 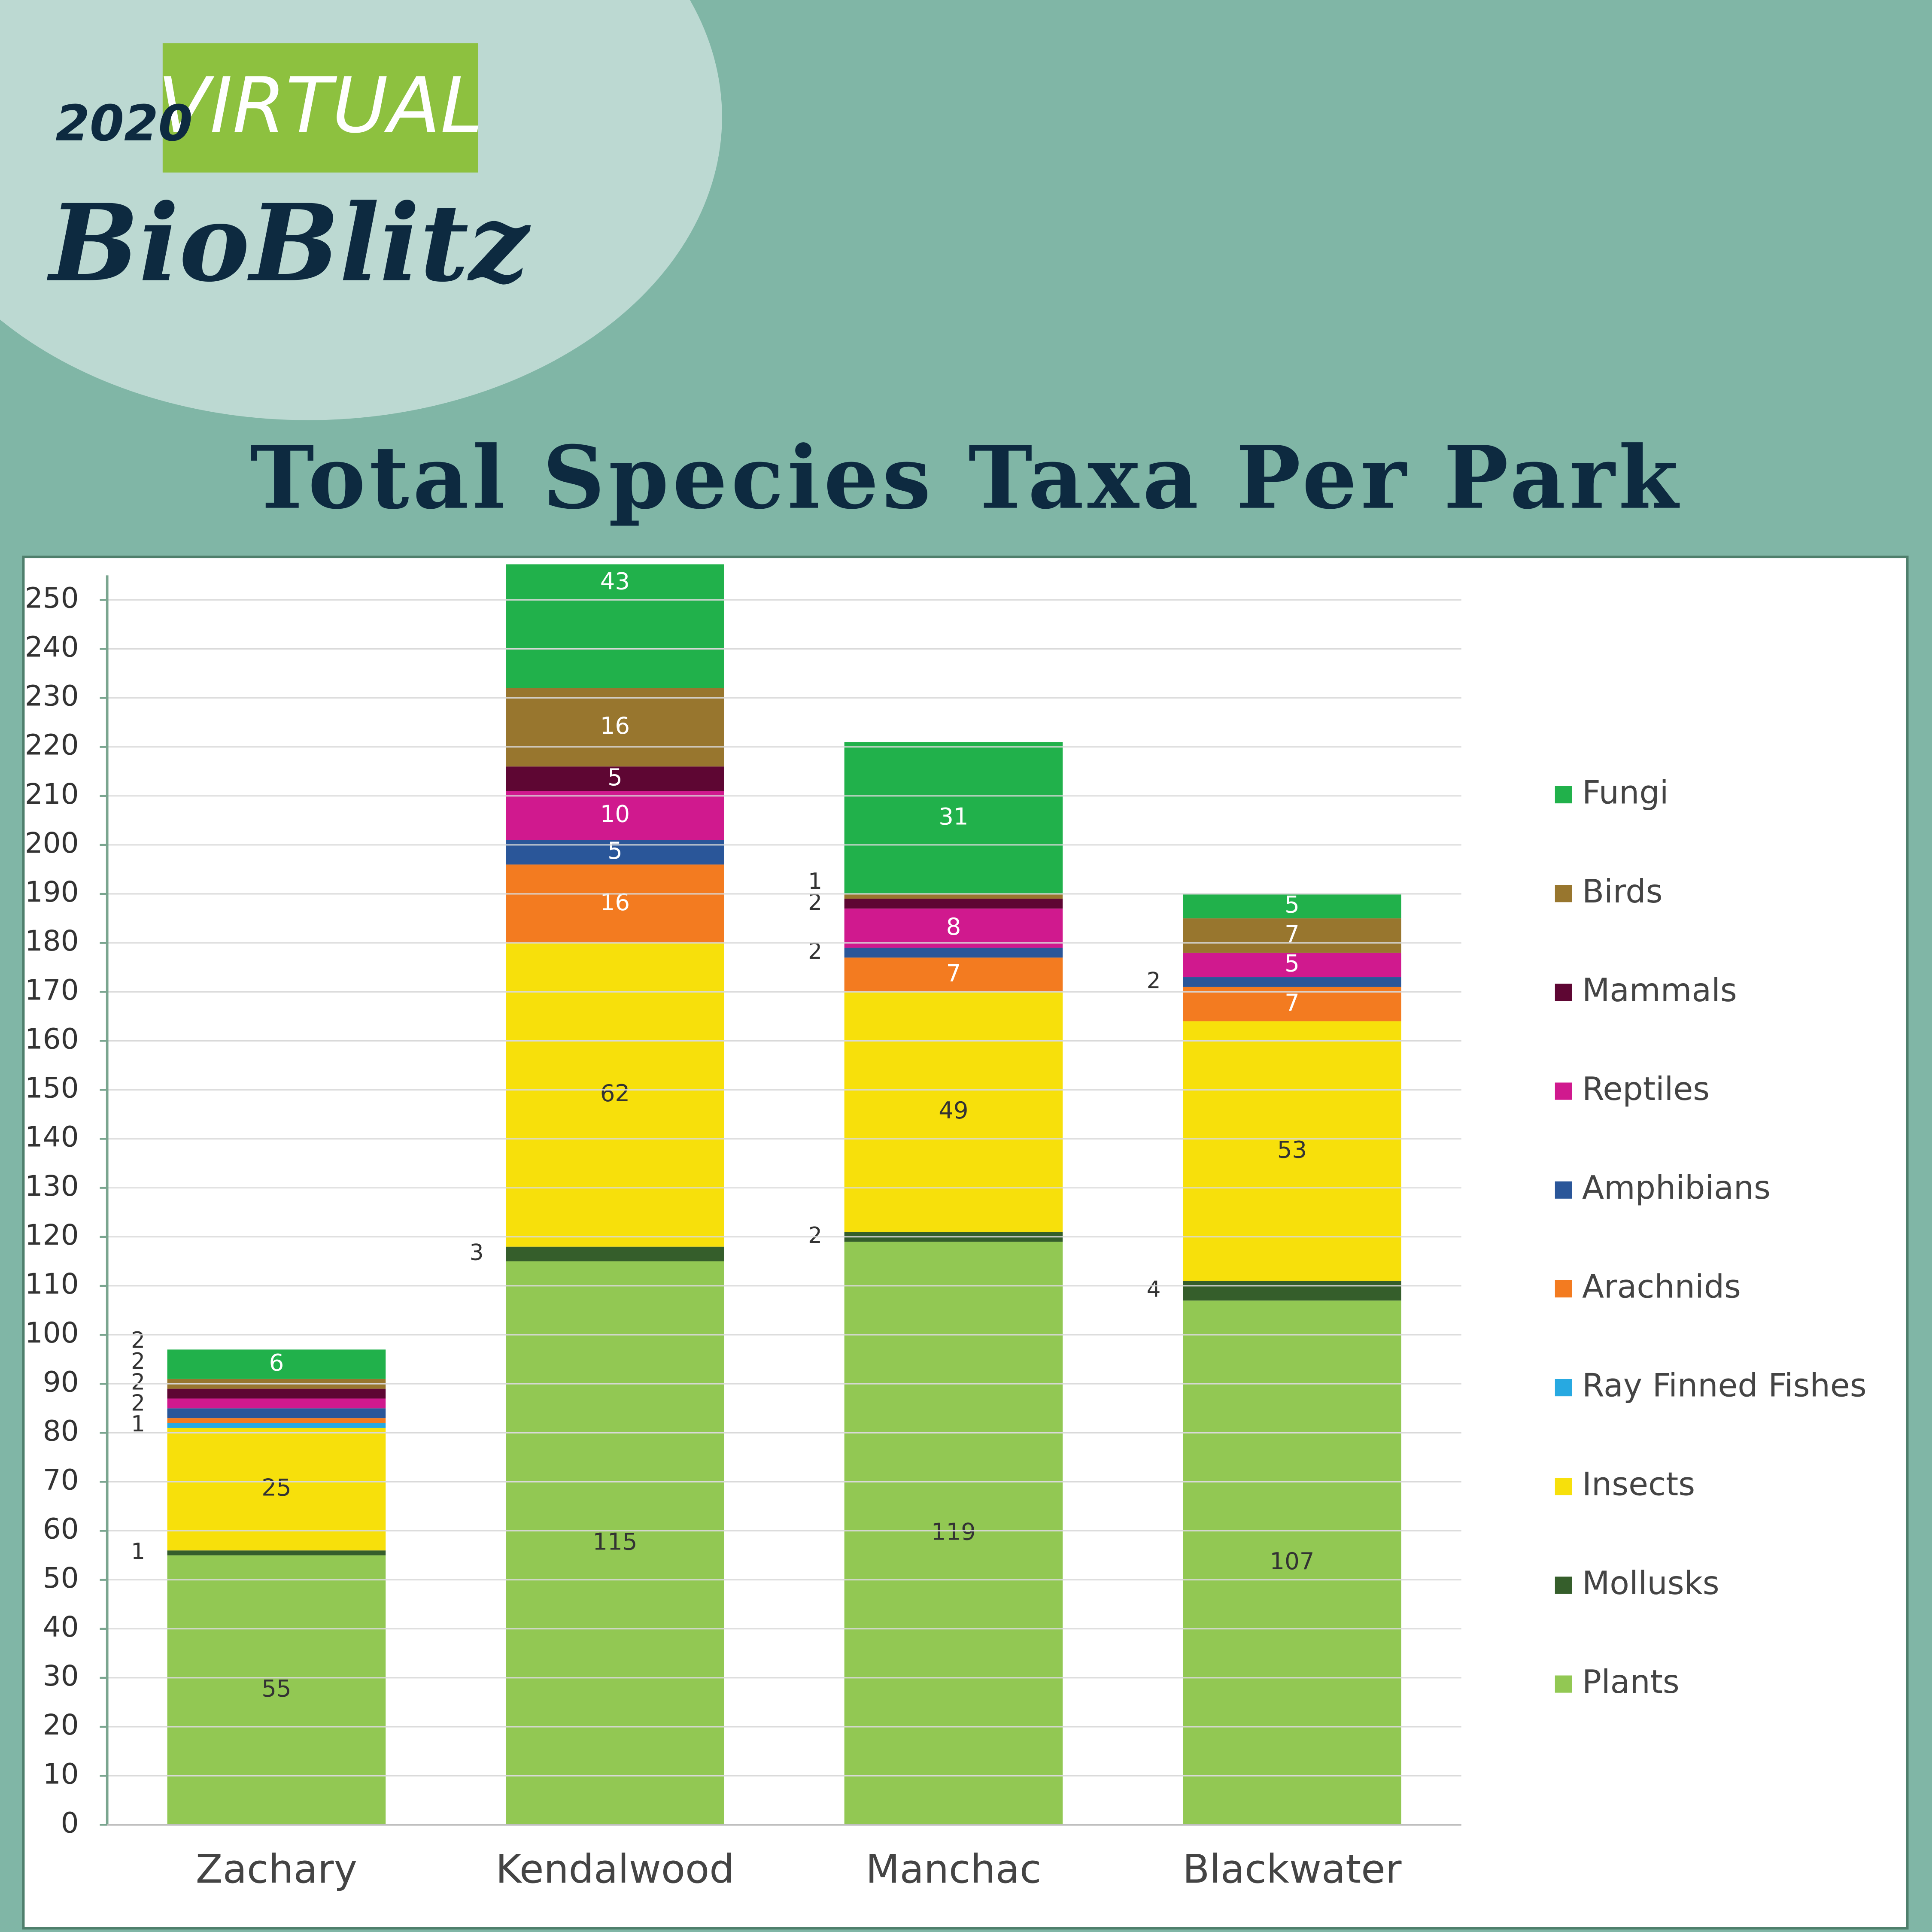 I want to click on data-label: 8, so click(x=954, y=926).